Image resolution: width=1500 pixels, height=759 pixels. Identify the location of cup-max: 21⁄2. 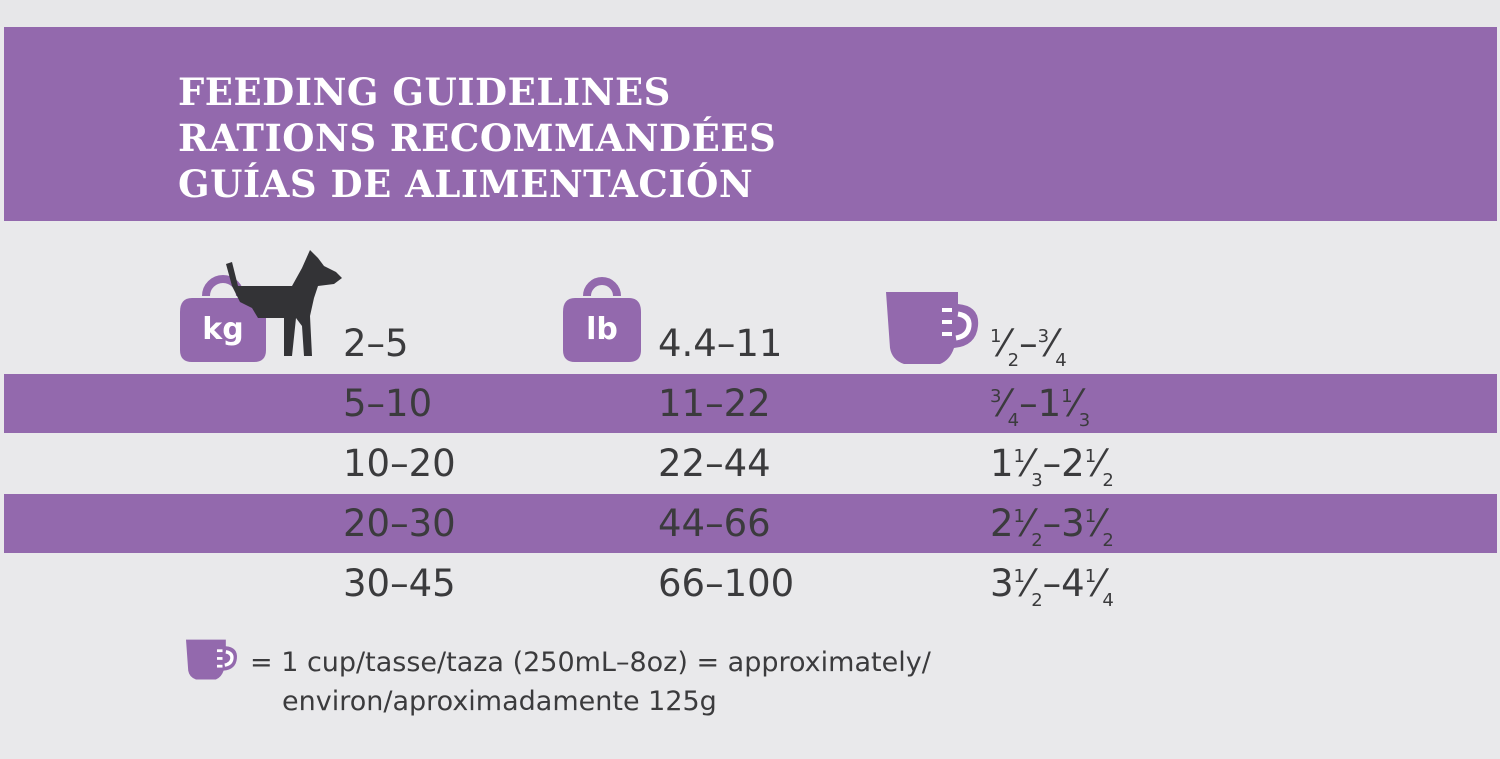
(1087, 466).